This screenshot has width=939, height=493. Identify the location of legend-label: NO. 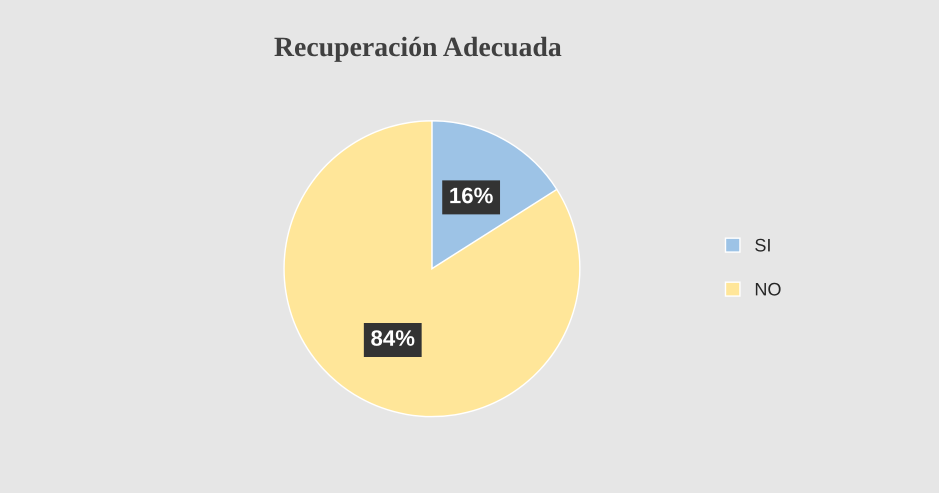
(768, 289).